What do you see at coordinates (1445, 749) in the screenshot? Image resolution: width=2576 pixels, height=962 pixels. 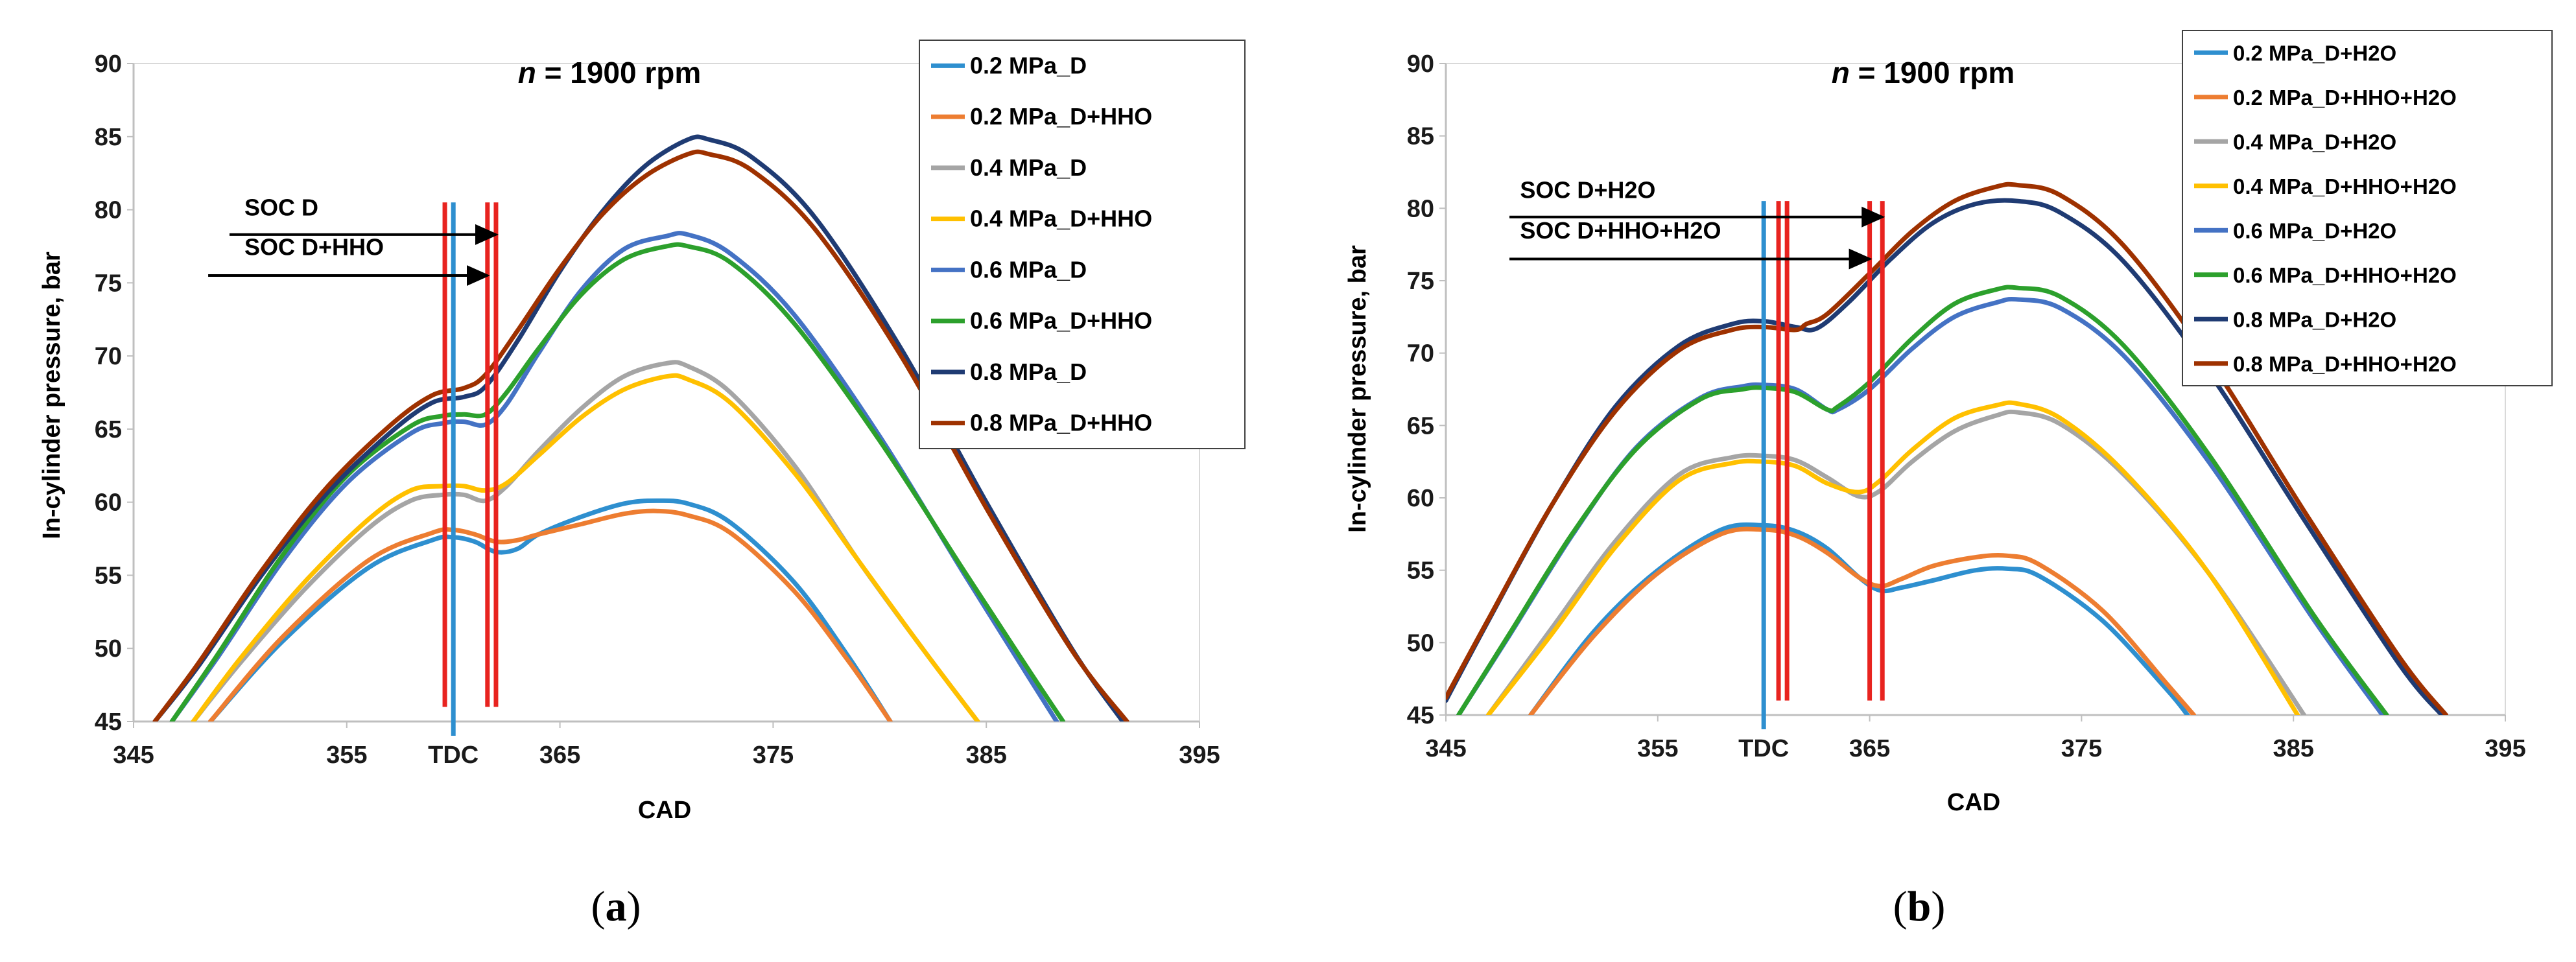 I see `chart-b-x-tick-label: 345` at bounding box center [1445, 749].